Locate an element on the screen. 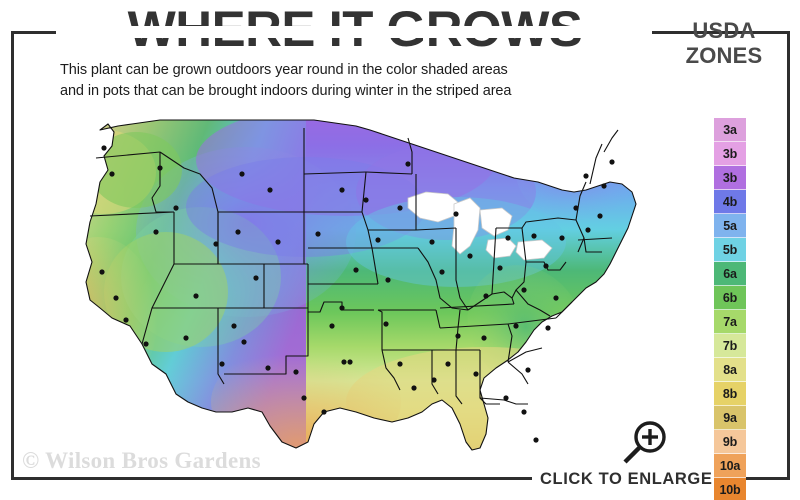  legend-swatch-4b: 4b is located at coordinates (730, 202).